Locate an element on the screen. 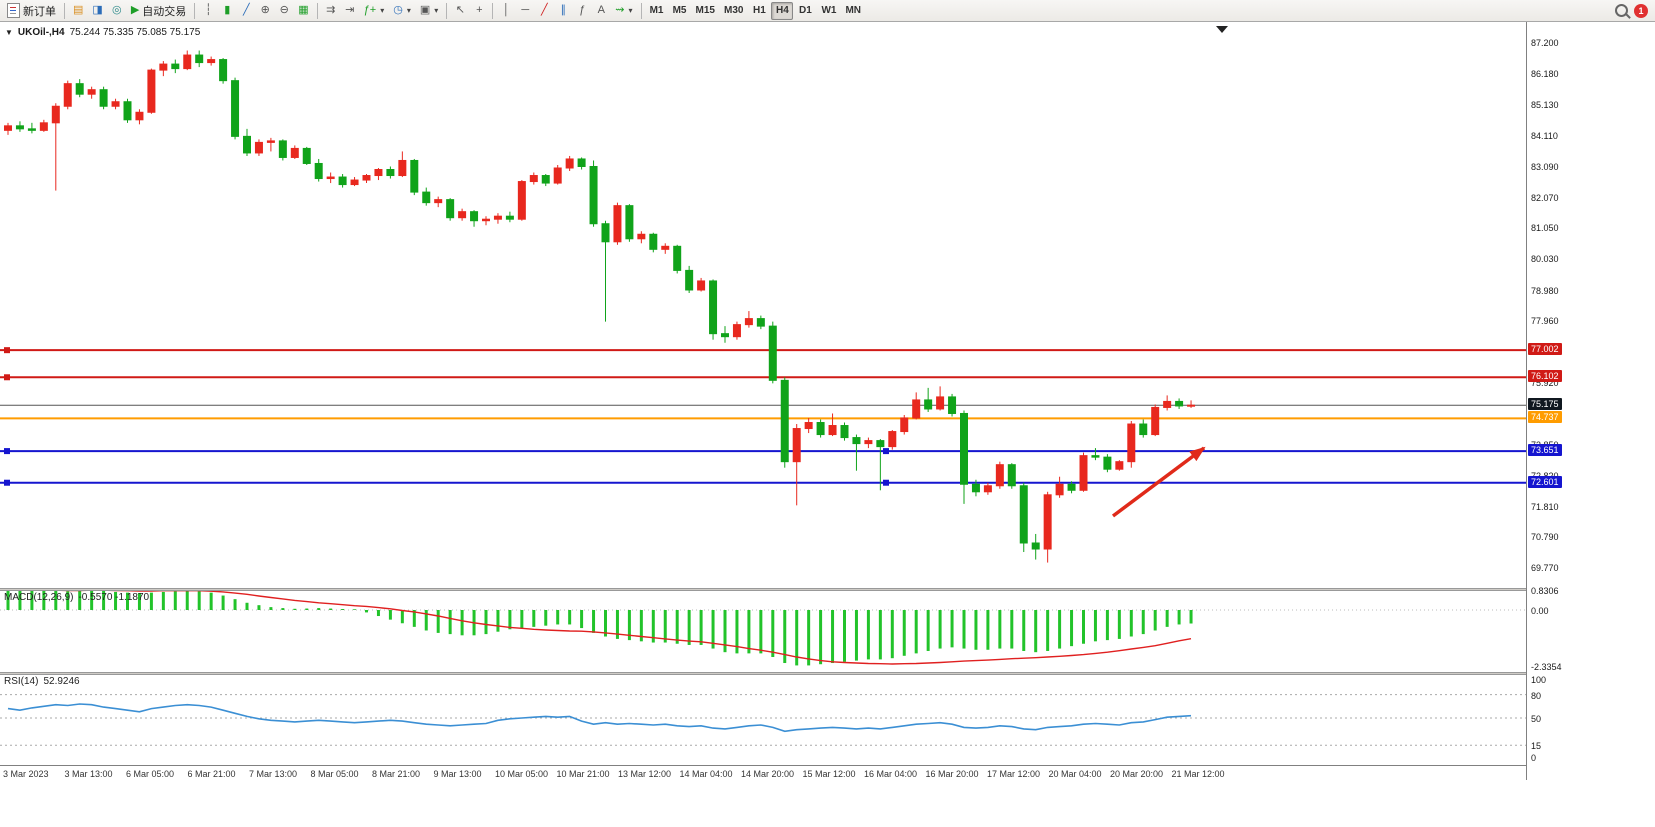 The width and height of the screenshot is (1655, 827). hline-tool-button: ─ is located at coordinates (525, 11).